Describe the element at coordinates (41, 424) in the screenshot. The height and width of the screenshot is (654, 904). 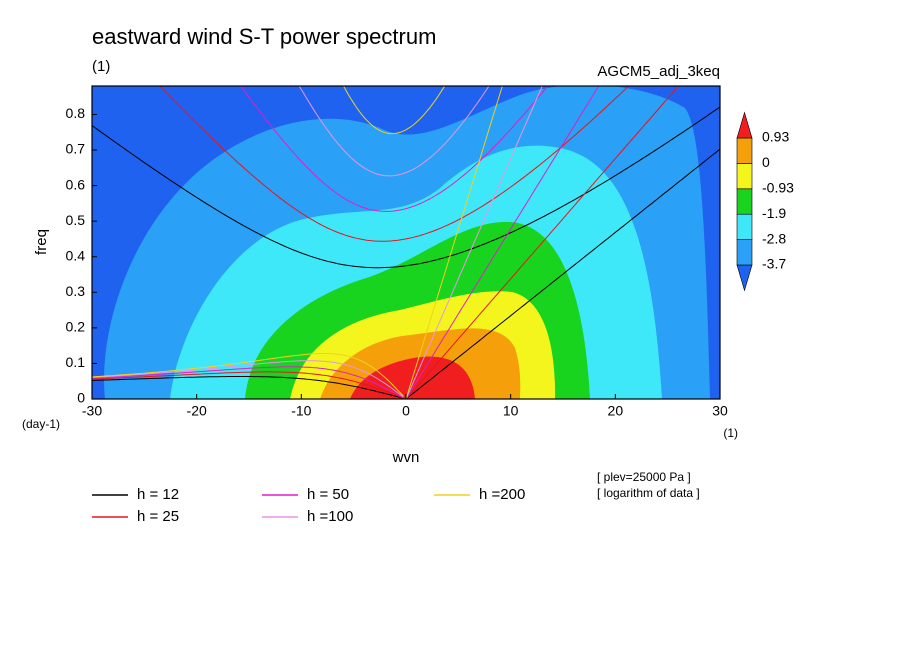
I see `y-unit: (day-1)` at that location.